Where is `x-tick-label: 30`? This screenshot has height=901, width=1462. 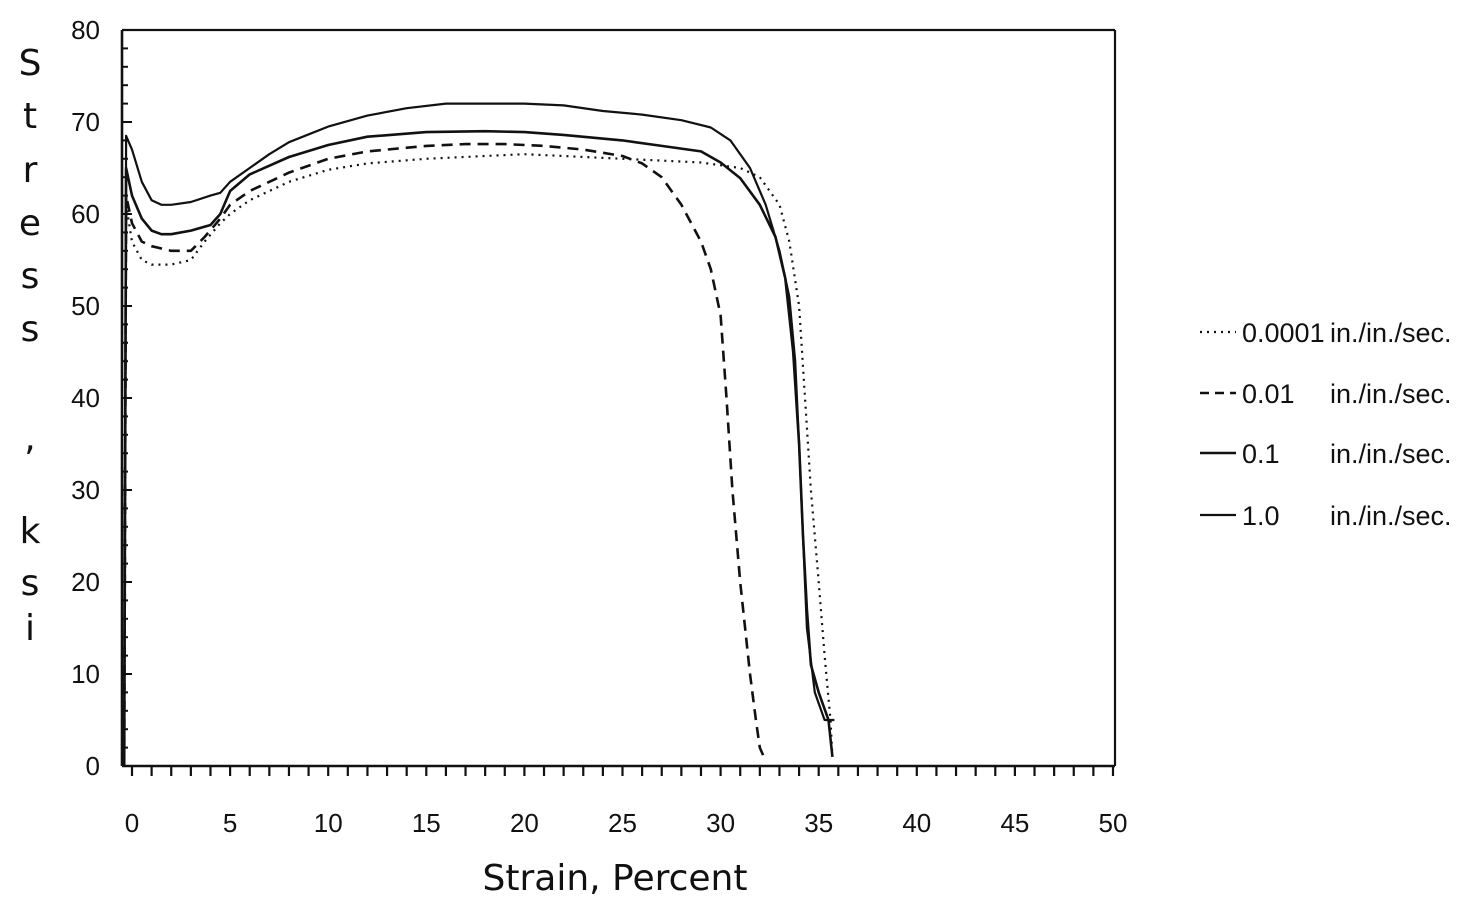
x-tick-label: 30 is located at coordinates (720, 823).